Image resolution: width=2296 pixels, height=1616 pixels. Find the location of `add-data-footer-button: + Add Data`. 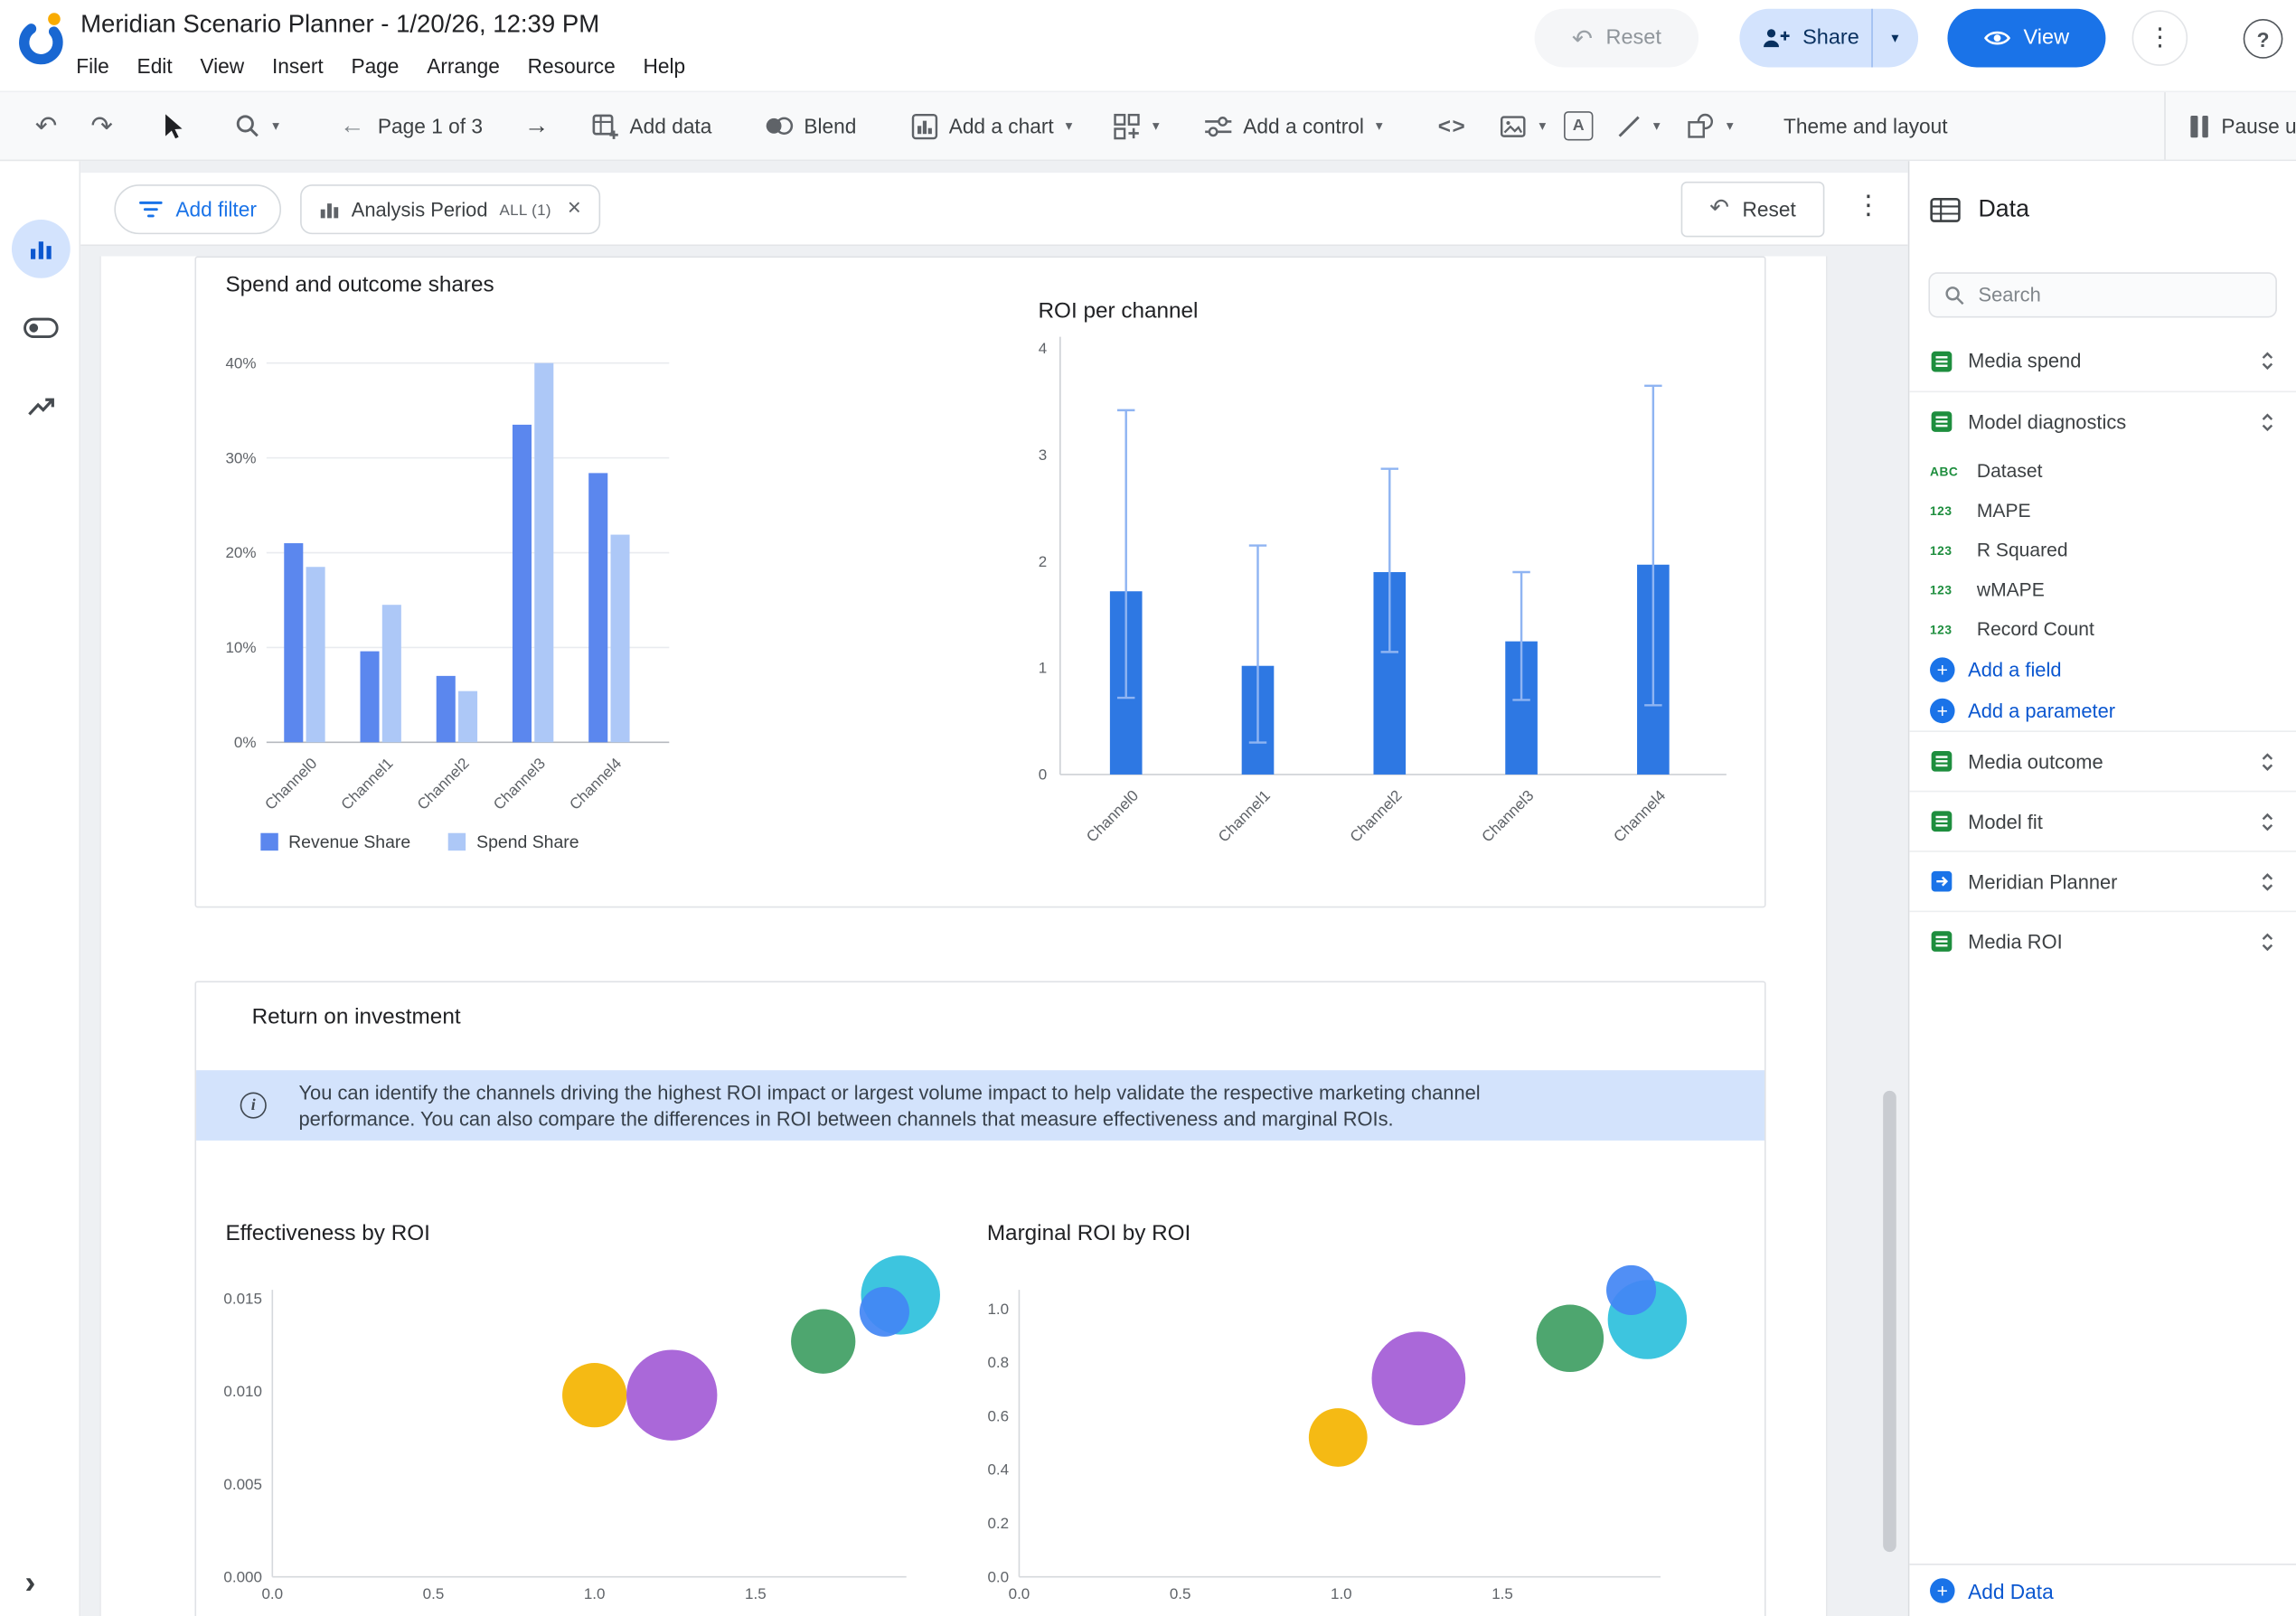

add-data-footer-button: + Add Data is located at coordinates (1992, 1591).